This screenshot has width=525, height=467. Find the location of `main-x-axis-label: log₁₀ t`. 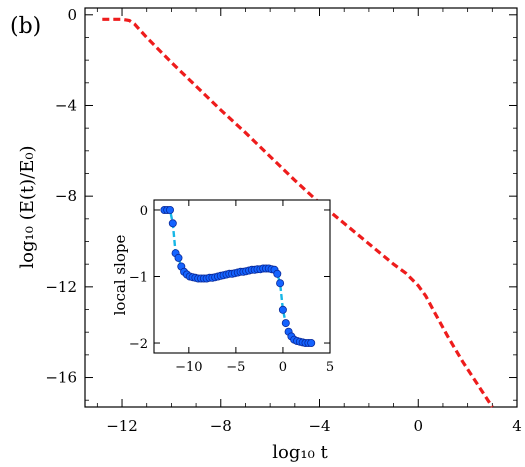

main-x-axis-label: log₁₀ t is located at coordinates (300, 452).